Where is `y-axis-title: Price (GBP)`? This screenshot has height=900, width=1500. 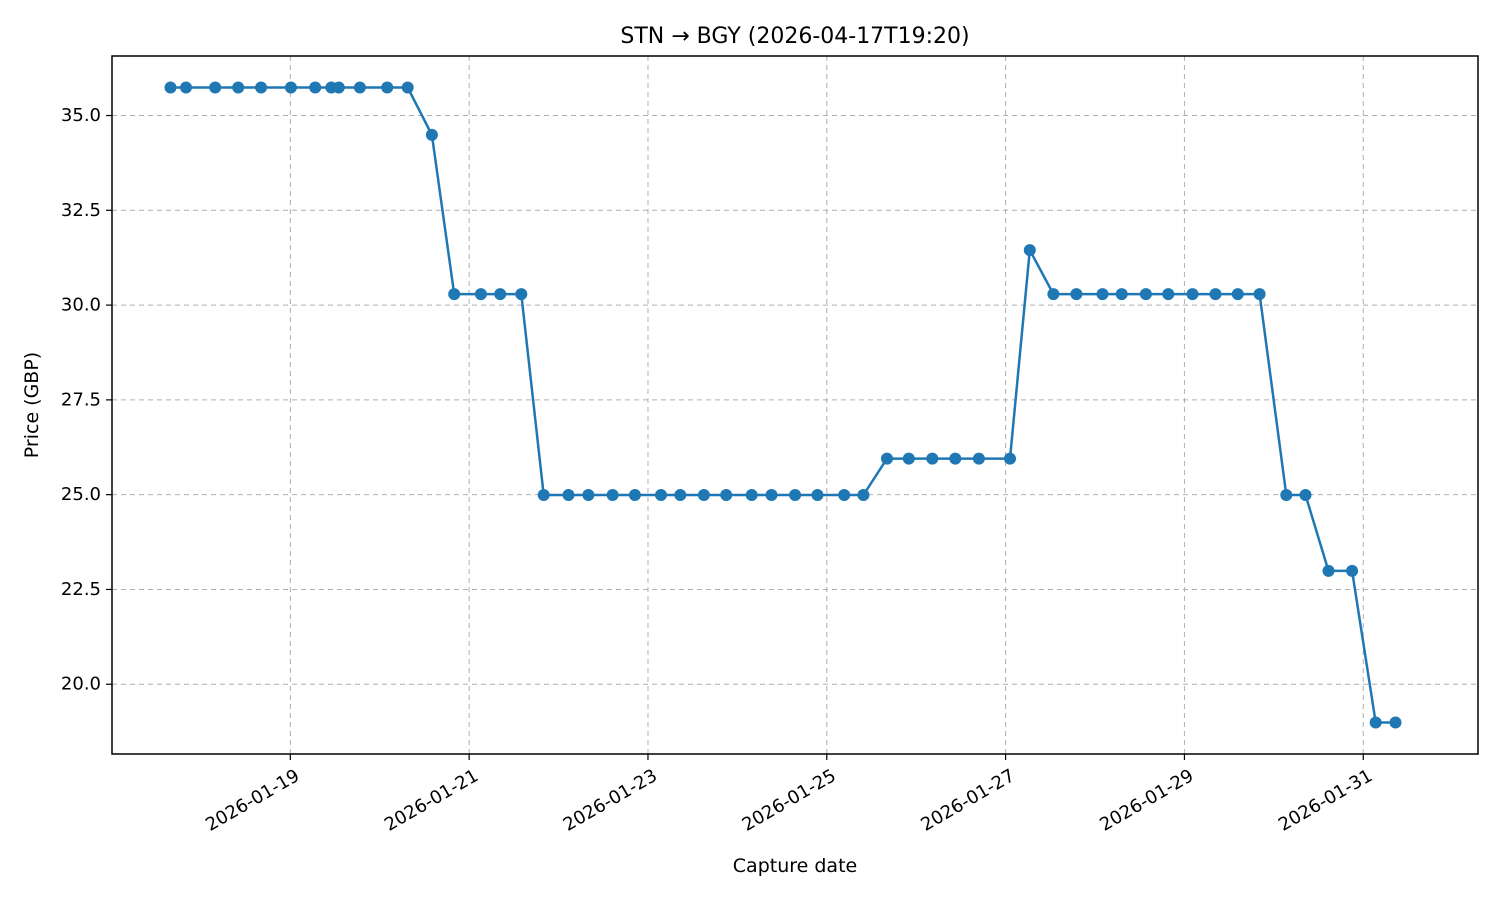
y-axis-title: Price (GBP) is located at coordinates (32, 405).